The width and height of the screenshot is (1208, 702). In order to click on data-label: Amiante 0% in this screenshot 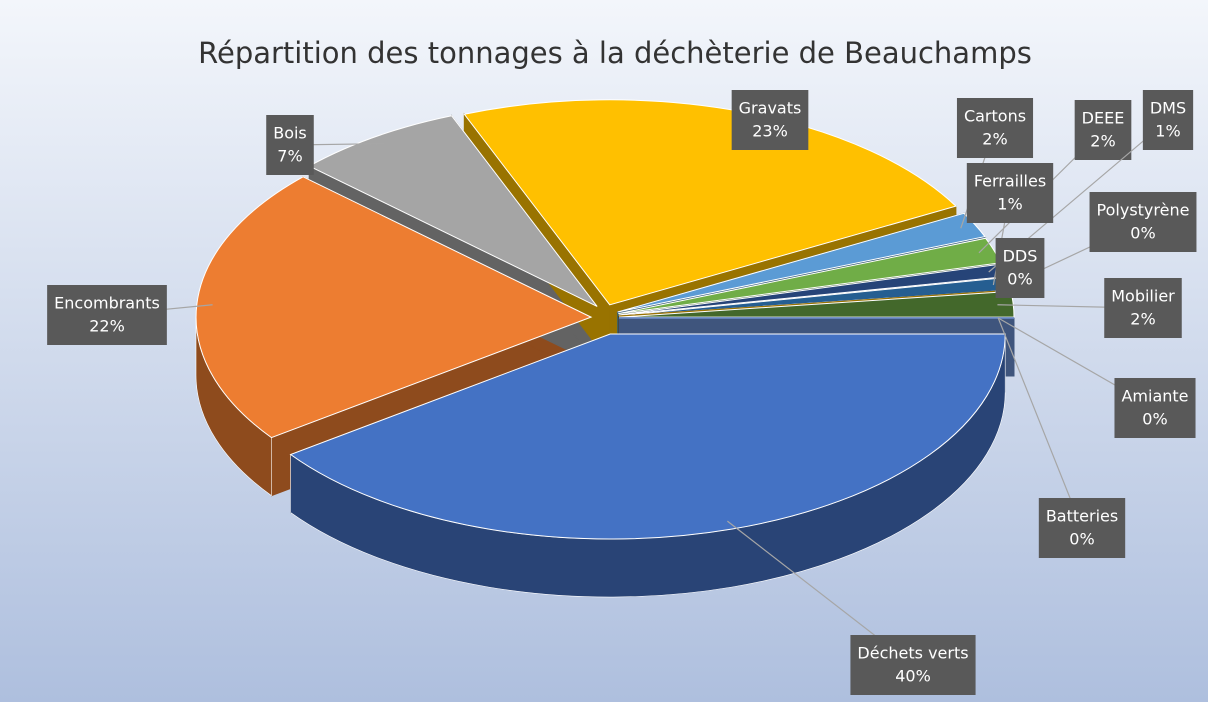, I will do `click(1155, 408)`.